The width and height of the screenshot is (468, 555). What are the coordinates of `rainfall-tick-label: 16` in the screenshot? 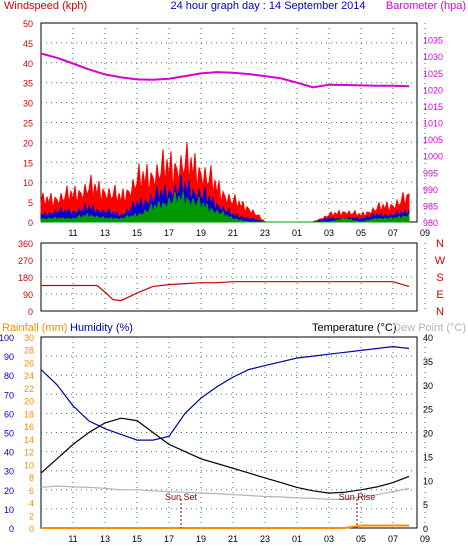 It's located at (29, 427).